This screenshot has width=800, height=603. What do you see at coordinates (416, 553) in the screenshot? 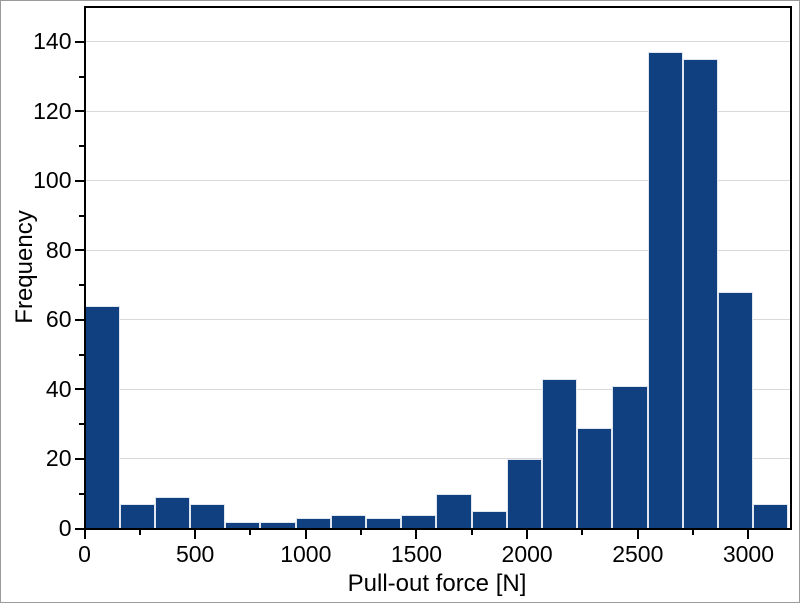
I see `x-tick-label: 1500` at bounding box center [416, 553].